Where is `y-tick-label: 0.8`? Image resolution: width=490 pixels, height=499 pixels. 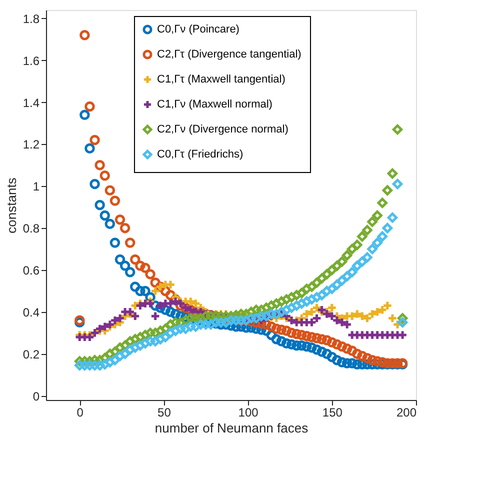 y-tick-label: 0.8 is located at coordinates (31, 229).